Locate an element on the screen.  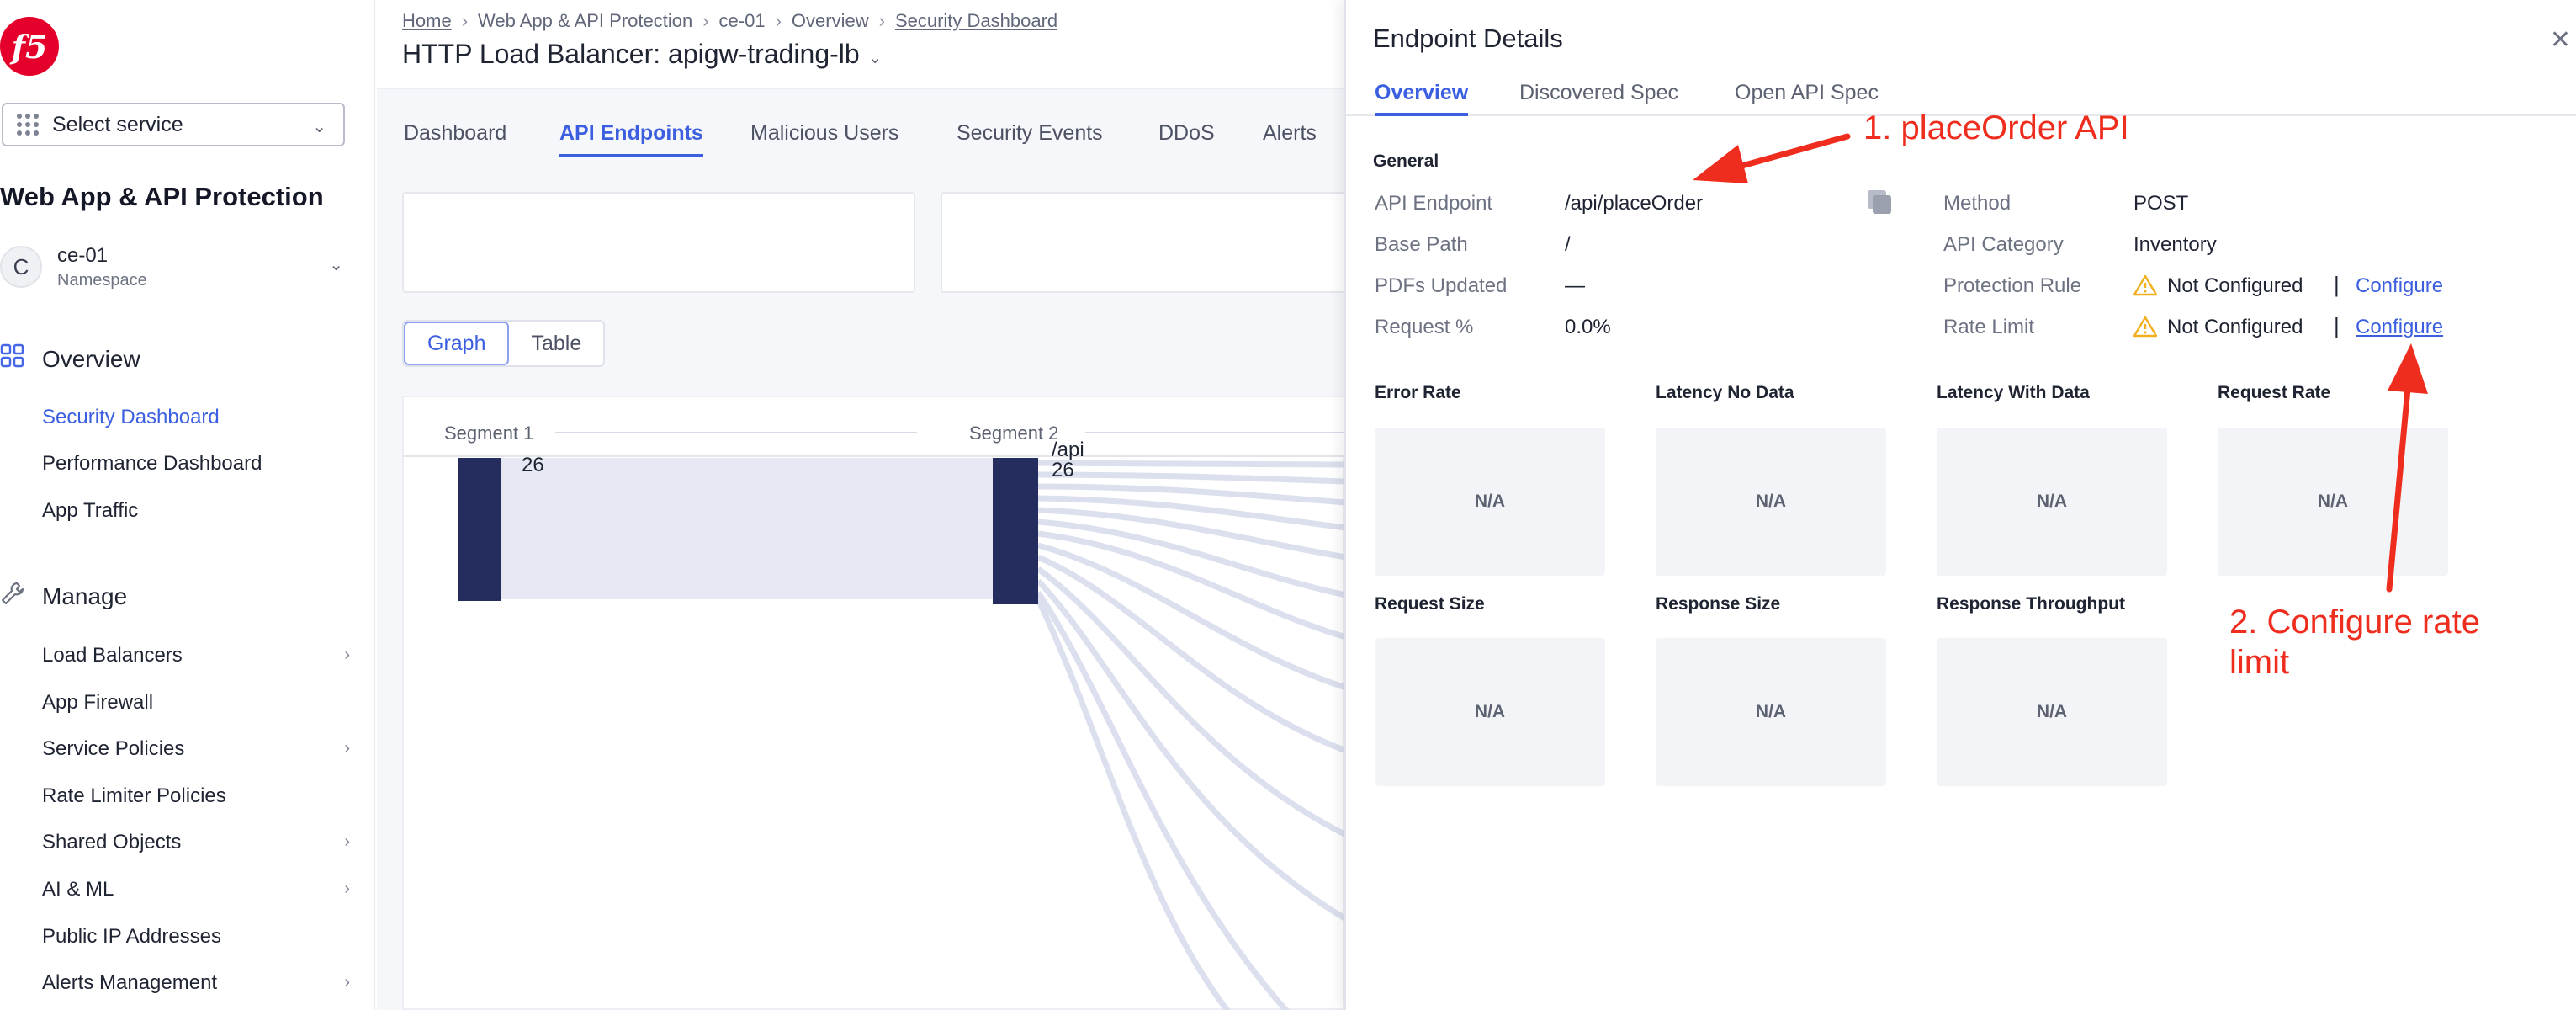
grid-icon is located at coordinates (15, 359).